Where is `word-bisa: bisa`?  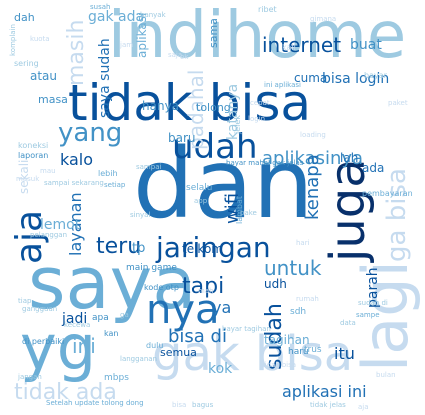 word-bisa: bisa is located at coordinates (179, 405).